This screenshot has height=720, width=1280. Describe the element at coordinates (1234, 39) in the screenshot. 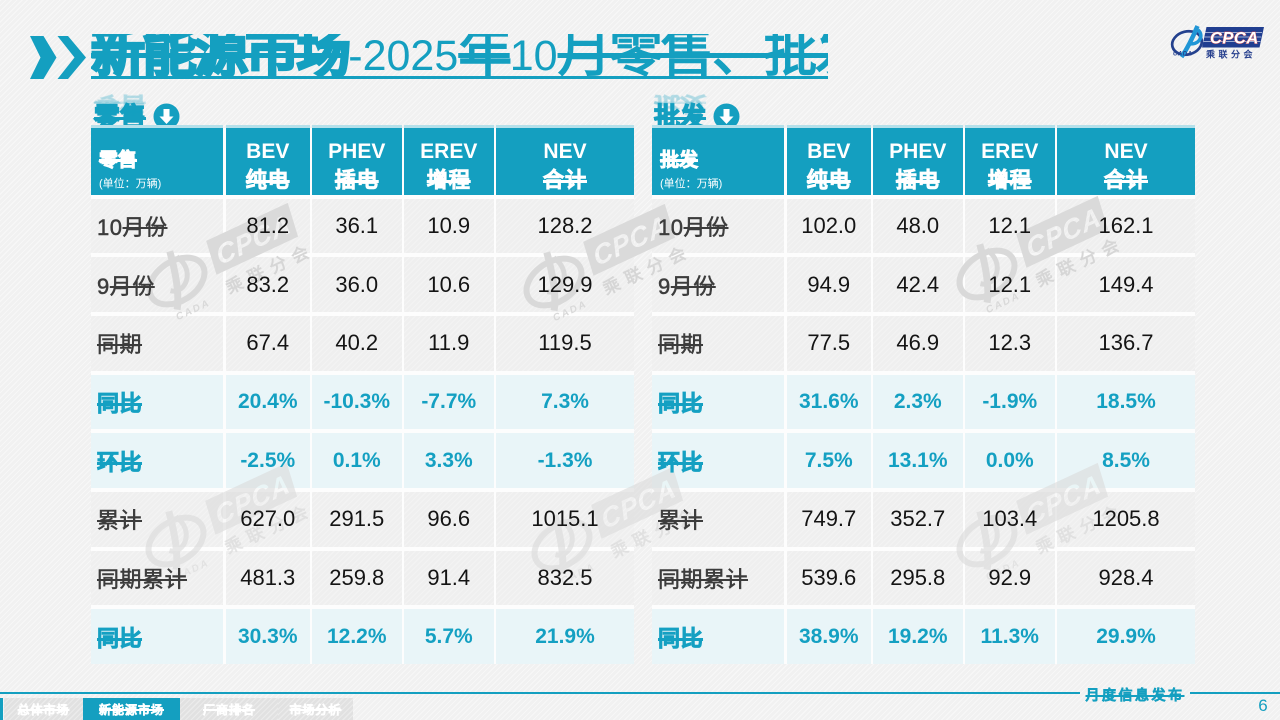

I see `svg-text: CPCA` at that location.